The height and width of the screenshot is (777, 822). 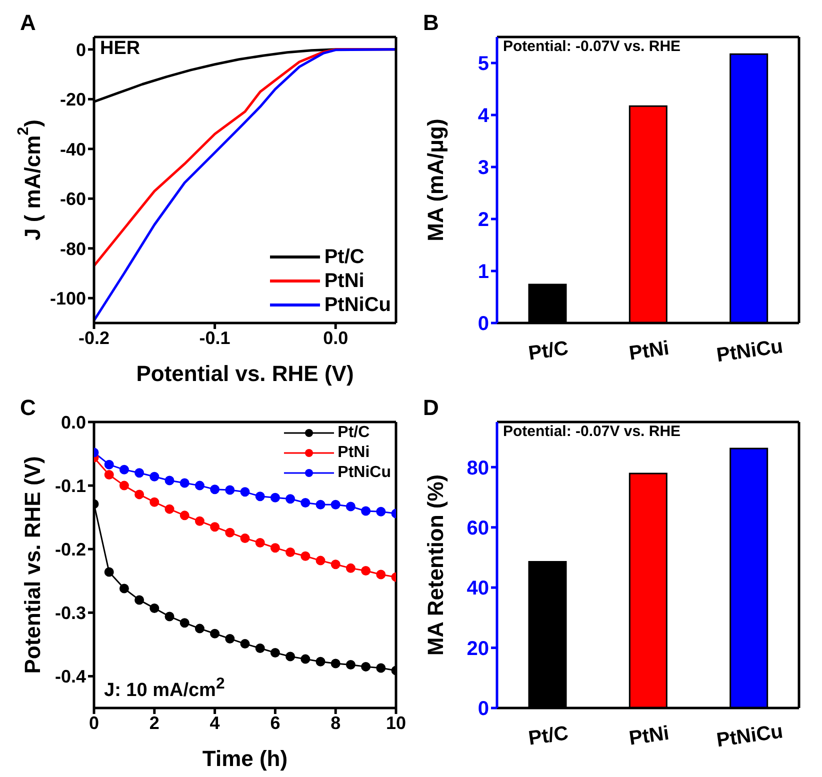 What do you see at coordinates (32, 565) in the screenshot?
I see `y-axis-title: Potential vs. RHE (V)` at bounding box center [32, 565].